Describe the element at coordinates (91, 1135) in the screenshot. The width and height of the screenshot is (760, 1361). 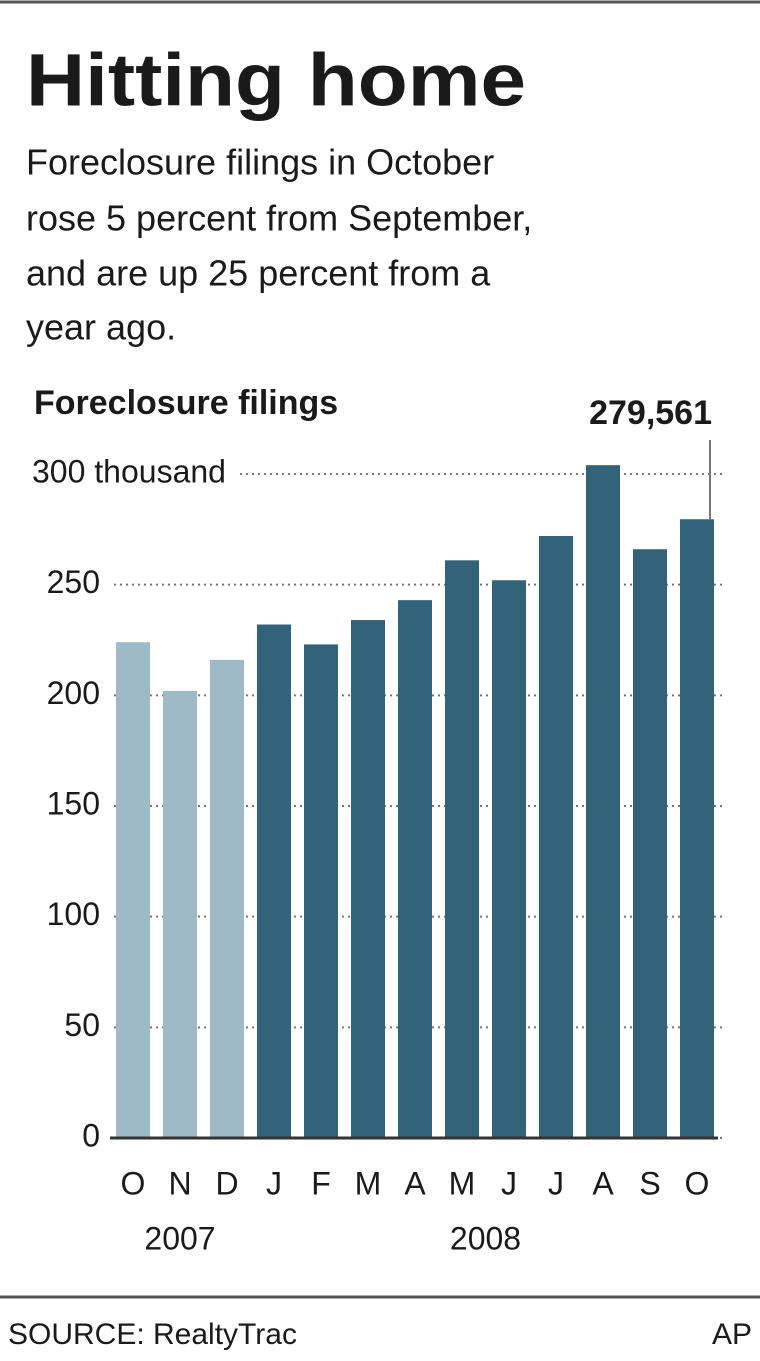
I see `y-tick-label: 0` at that location.